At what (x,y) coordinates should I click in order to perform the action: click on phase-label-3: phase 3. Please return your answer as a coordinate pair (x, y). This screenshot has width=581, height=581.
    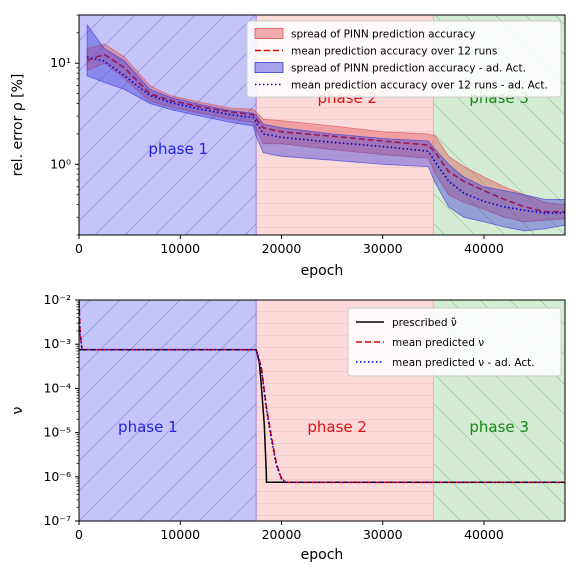
    Looking at the image, I should click on (499, 427).